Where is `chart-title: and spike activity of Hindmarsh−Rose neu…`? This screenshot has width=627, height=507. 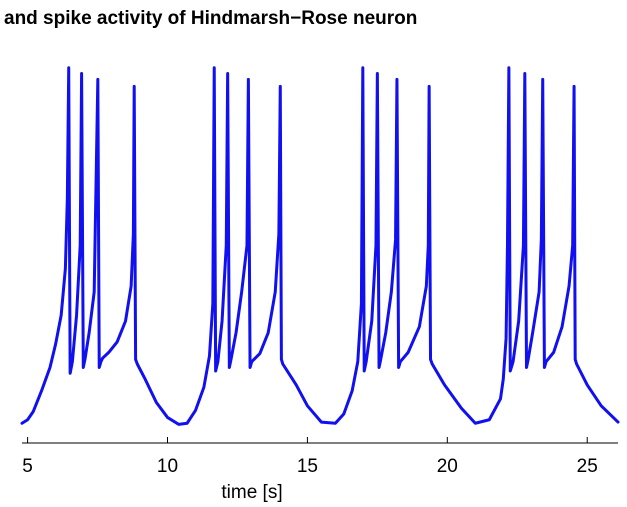
chart-title: and spike activity of Hindmarsh−Rose neu… is located at coordinates (211, 18).